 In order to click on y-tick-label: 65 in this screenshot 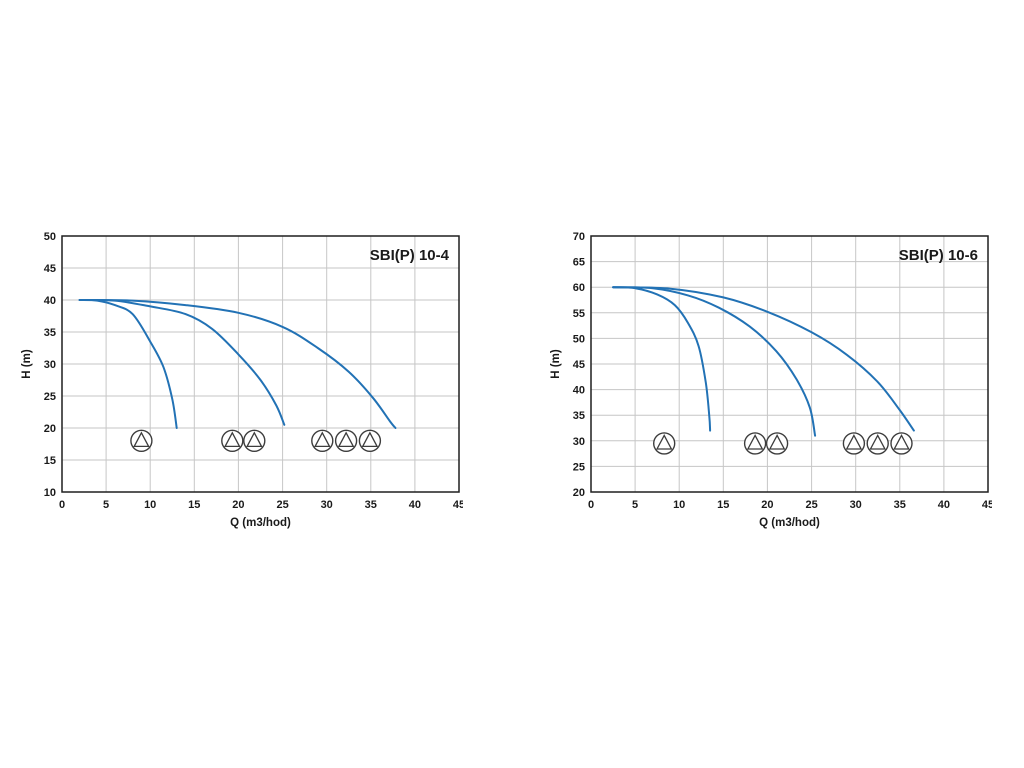, I will do `click(579, 263)`.